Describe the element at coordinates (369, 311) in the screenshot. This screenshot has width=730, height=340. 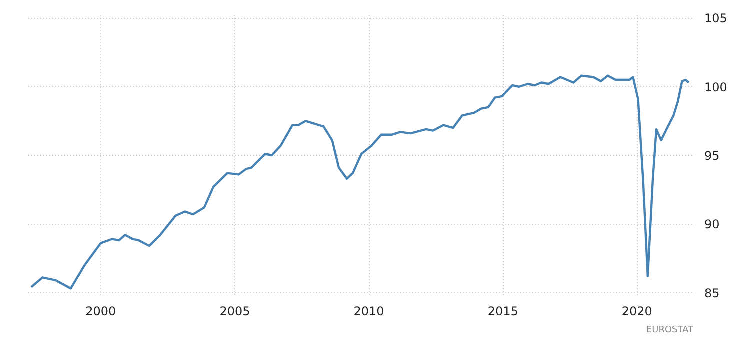
I see `x-tick-label: 2010` at that location.